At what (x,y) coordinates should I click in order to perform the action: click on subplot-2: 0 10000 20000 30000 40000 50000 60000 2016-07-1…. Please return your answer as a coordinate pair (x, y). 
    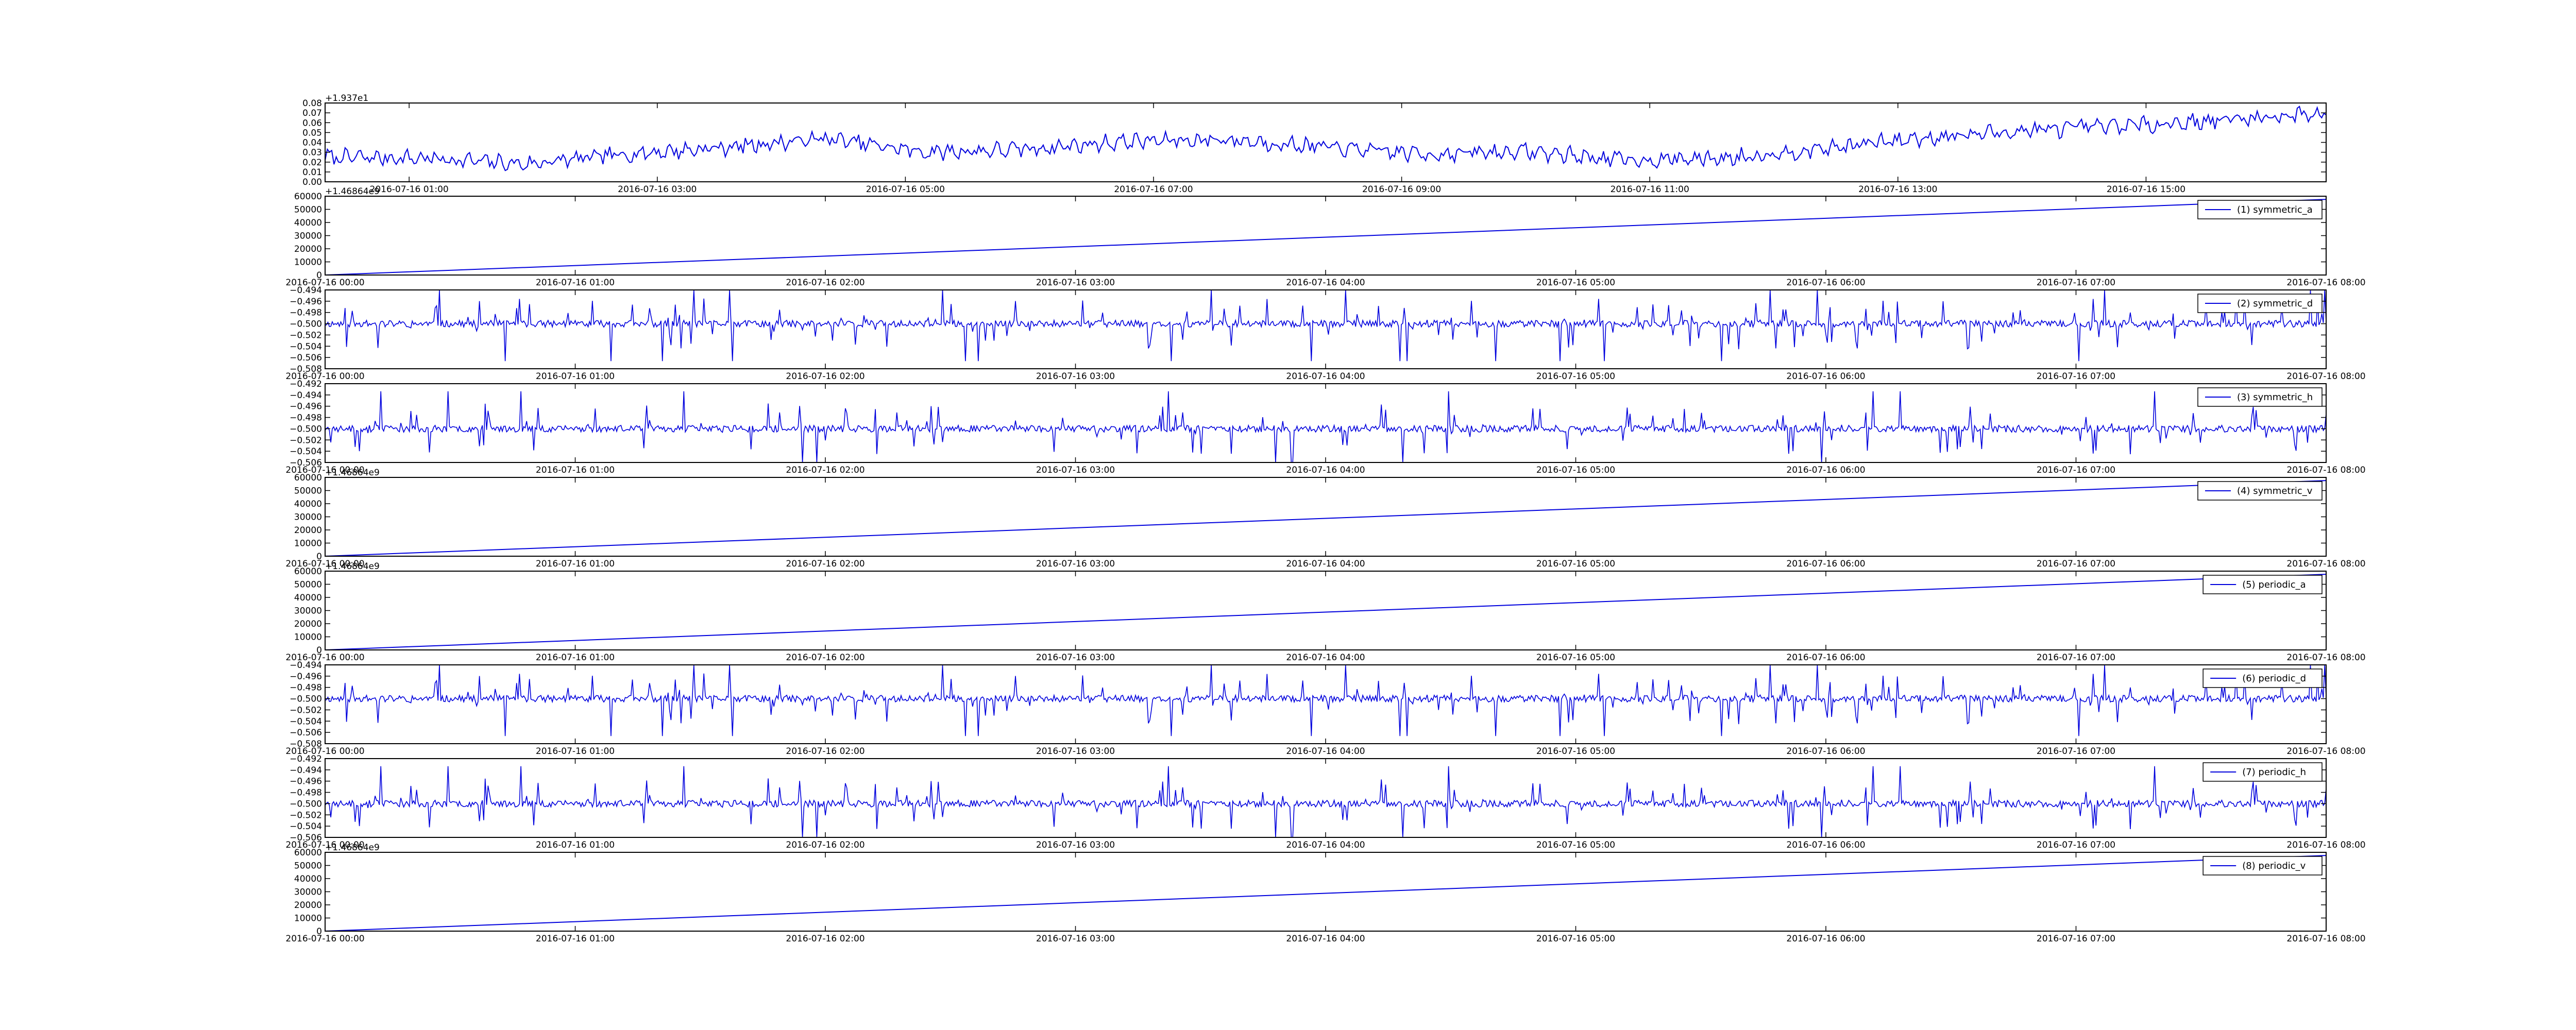
    Looking at the image, I should click on (1325, 237).